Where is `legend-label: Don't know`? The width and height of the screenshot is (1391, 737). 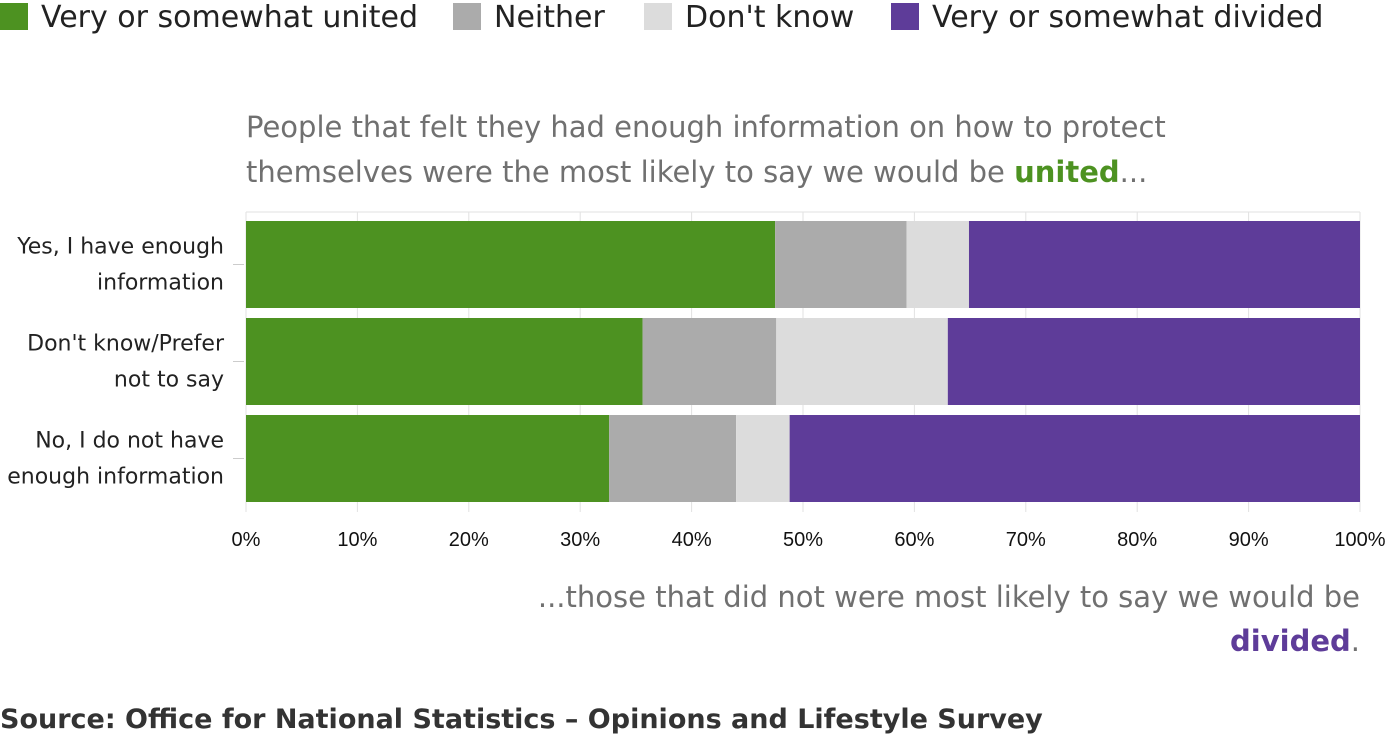 legend-label: Don't know is located at coordinates (769, 17).